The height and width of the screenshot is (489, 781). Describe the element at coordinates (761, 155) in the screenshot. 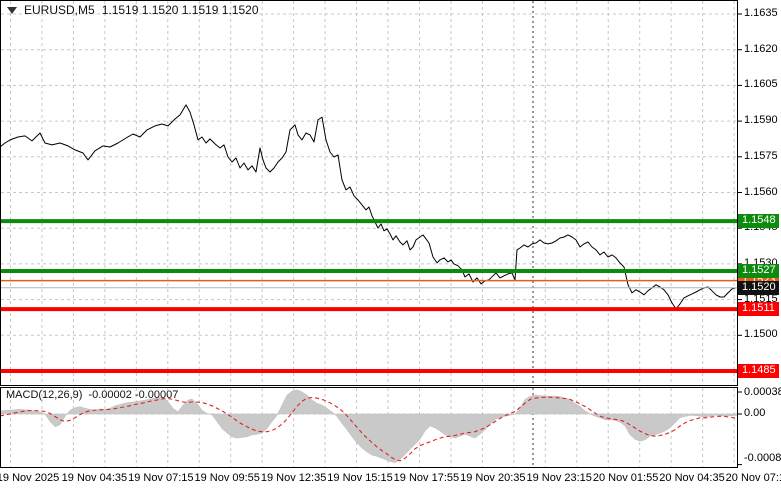

I see `price-tick-label: 1.1575` at that location.